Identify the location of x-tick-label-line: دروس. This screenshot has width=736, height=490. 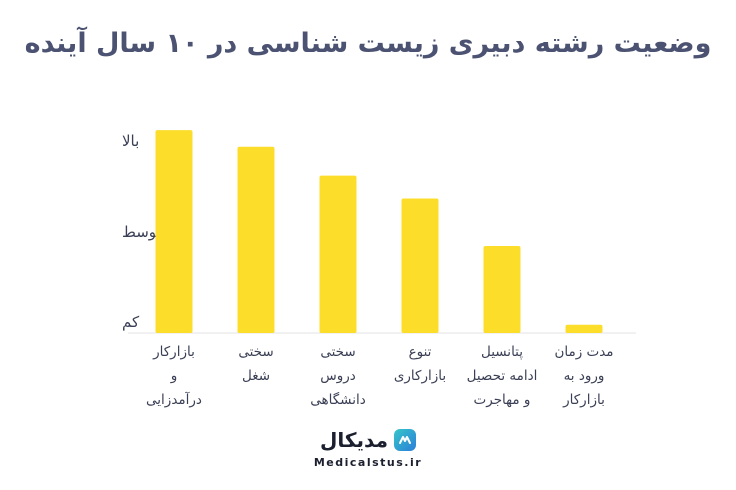
(338, 376).